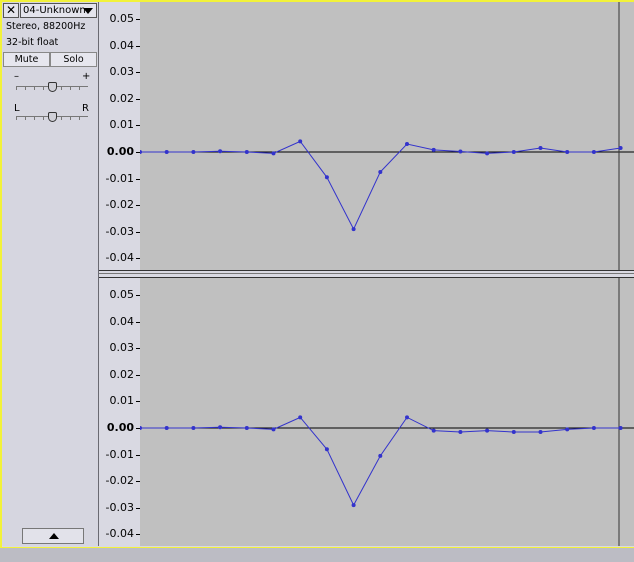 Image resolution: width=634 pixels, height=562 pixels. I want to click on mute-button: Mute, so click(26, 59).